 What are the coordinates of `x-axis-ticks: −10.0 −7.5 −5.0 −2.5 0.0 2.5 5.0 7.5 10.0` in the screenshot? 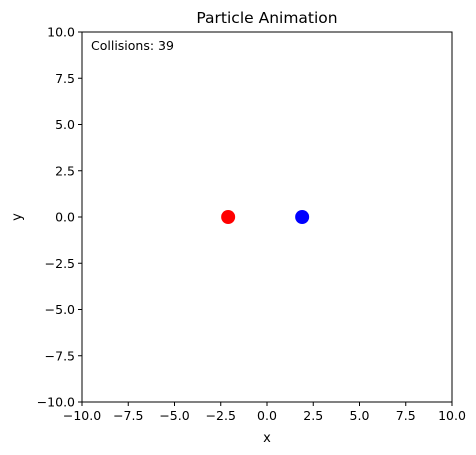 It's located at (264, 412).